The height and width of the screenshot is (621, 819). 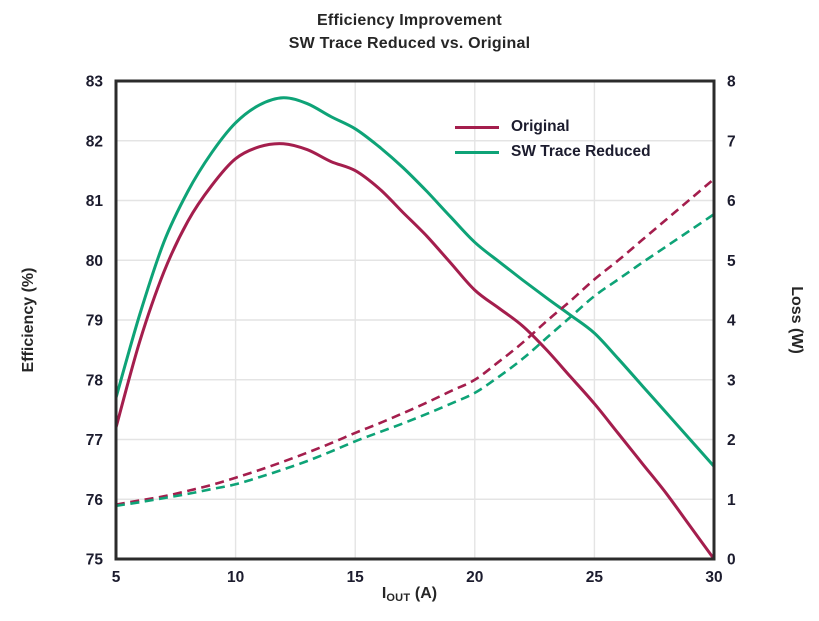 What do you see at coordinates (116, 577) in the screenshot?
I see `x-tick-label: 5` at bounding box center [116, 577].